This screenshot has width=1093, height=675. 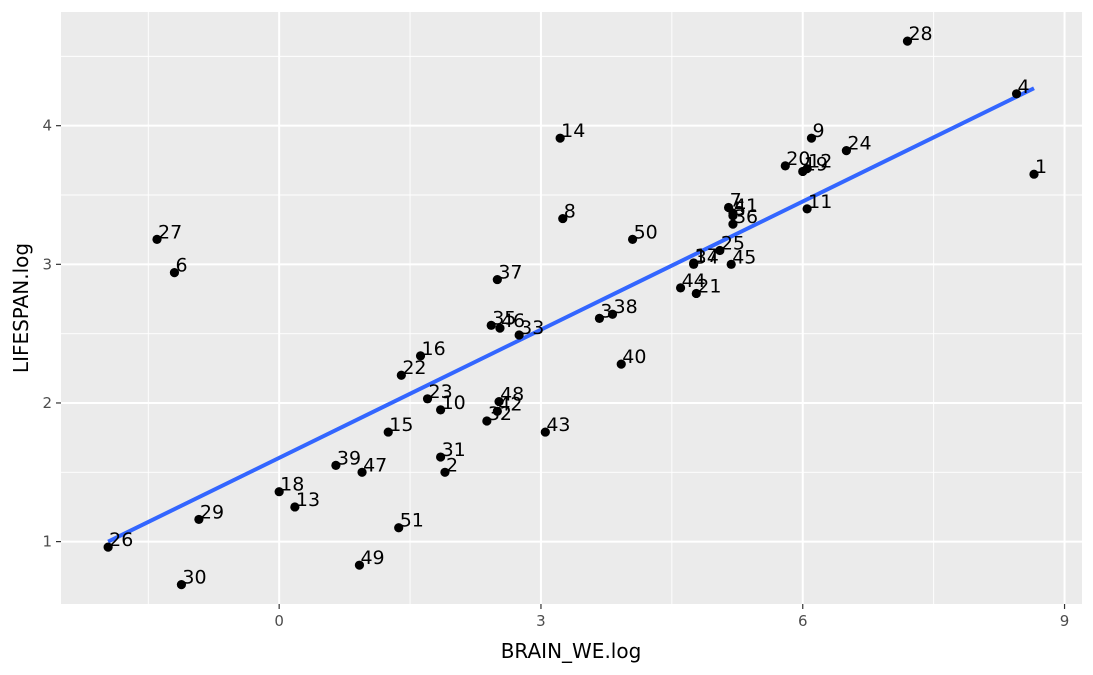 I want to click on data-point-label: 17, so click(x=707, y=256).